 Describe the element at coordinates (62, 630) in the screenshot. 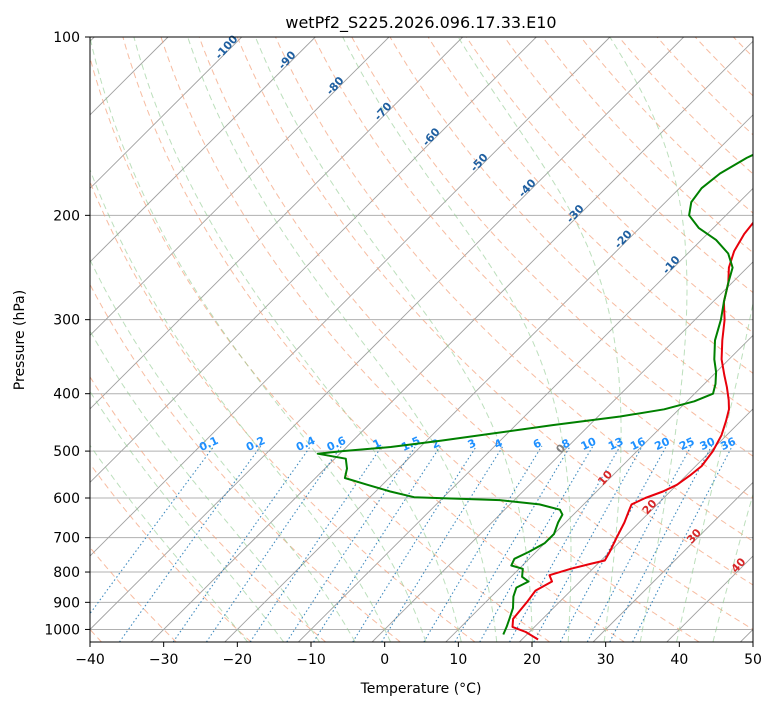

I see `y-tick-label: 1000` at that location.